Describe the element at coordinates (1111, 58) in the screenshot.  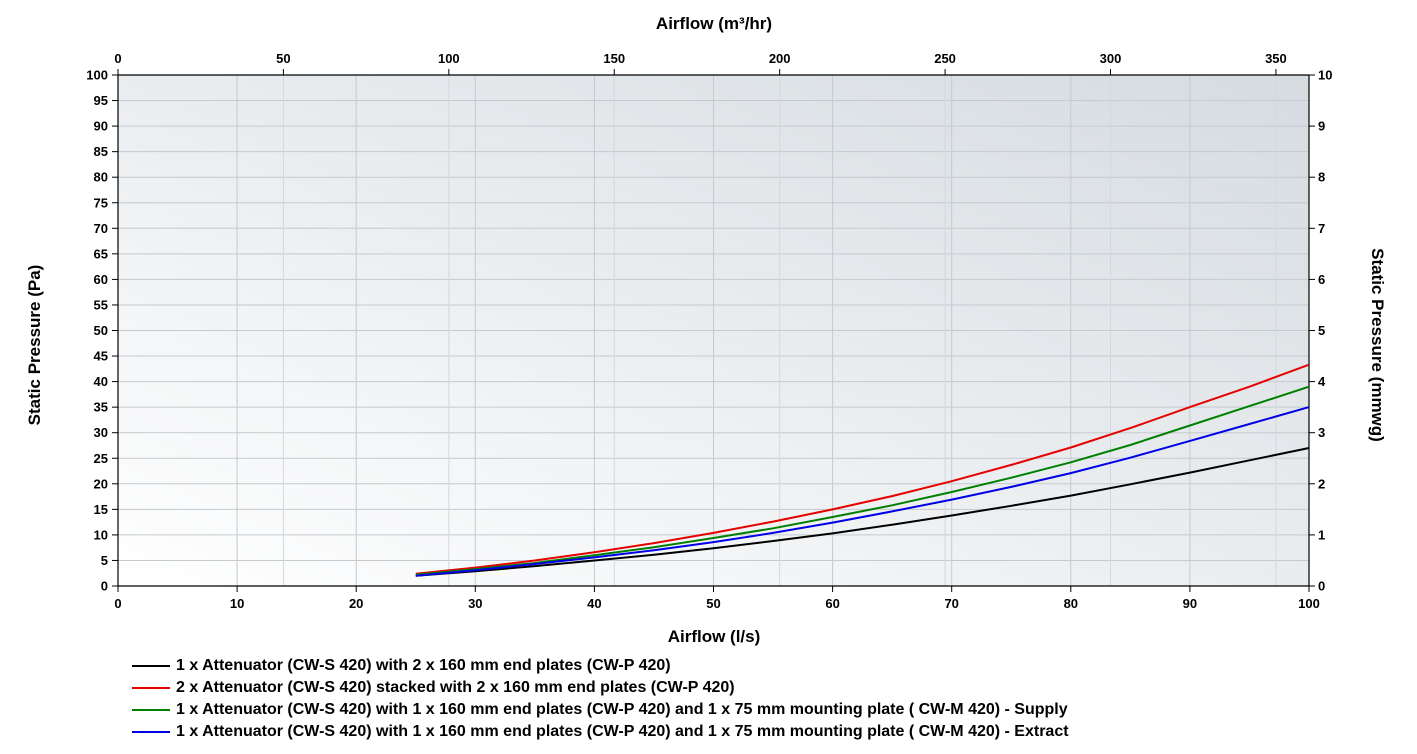
I see `x-top-tick-label: 300` at that location.